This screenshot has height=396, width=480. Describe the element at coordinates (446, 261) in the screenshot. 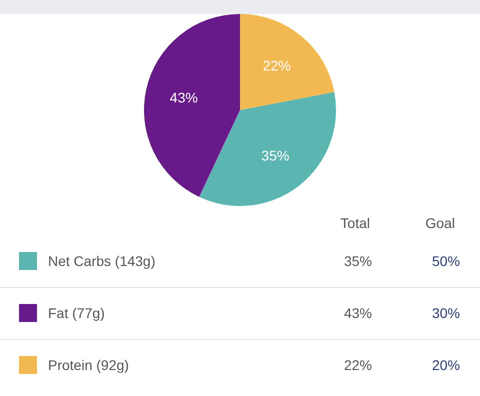

I see `text: 50%` at that location.